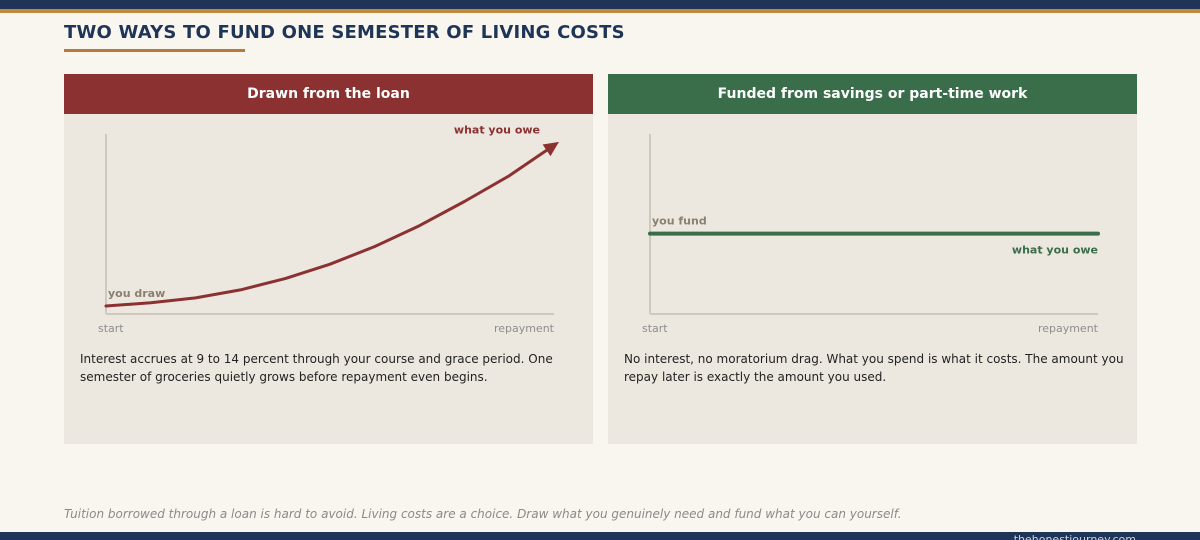 The image size is (1200, 540). What do you see at coordinates (600, 4) in the screenshot?
I see `top-accent-bar` at bounding box center [600, 4].